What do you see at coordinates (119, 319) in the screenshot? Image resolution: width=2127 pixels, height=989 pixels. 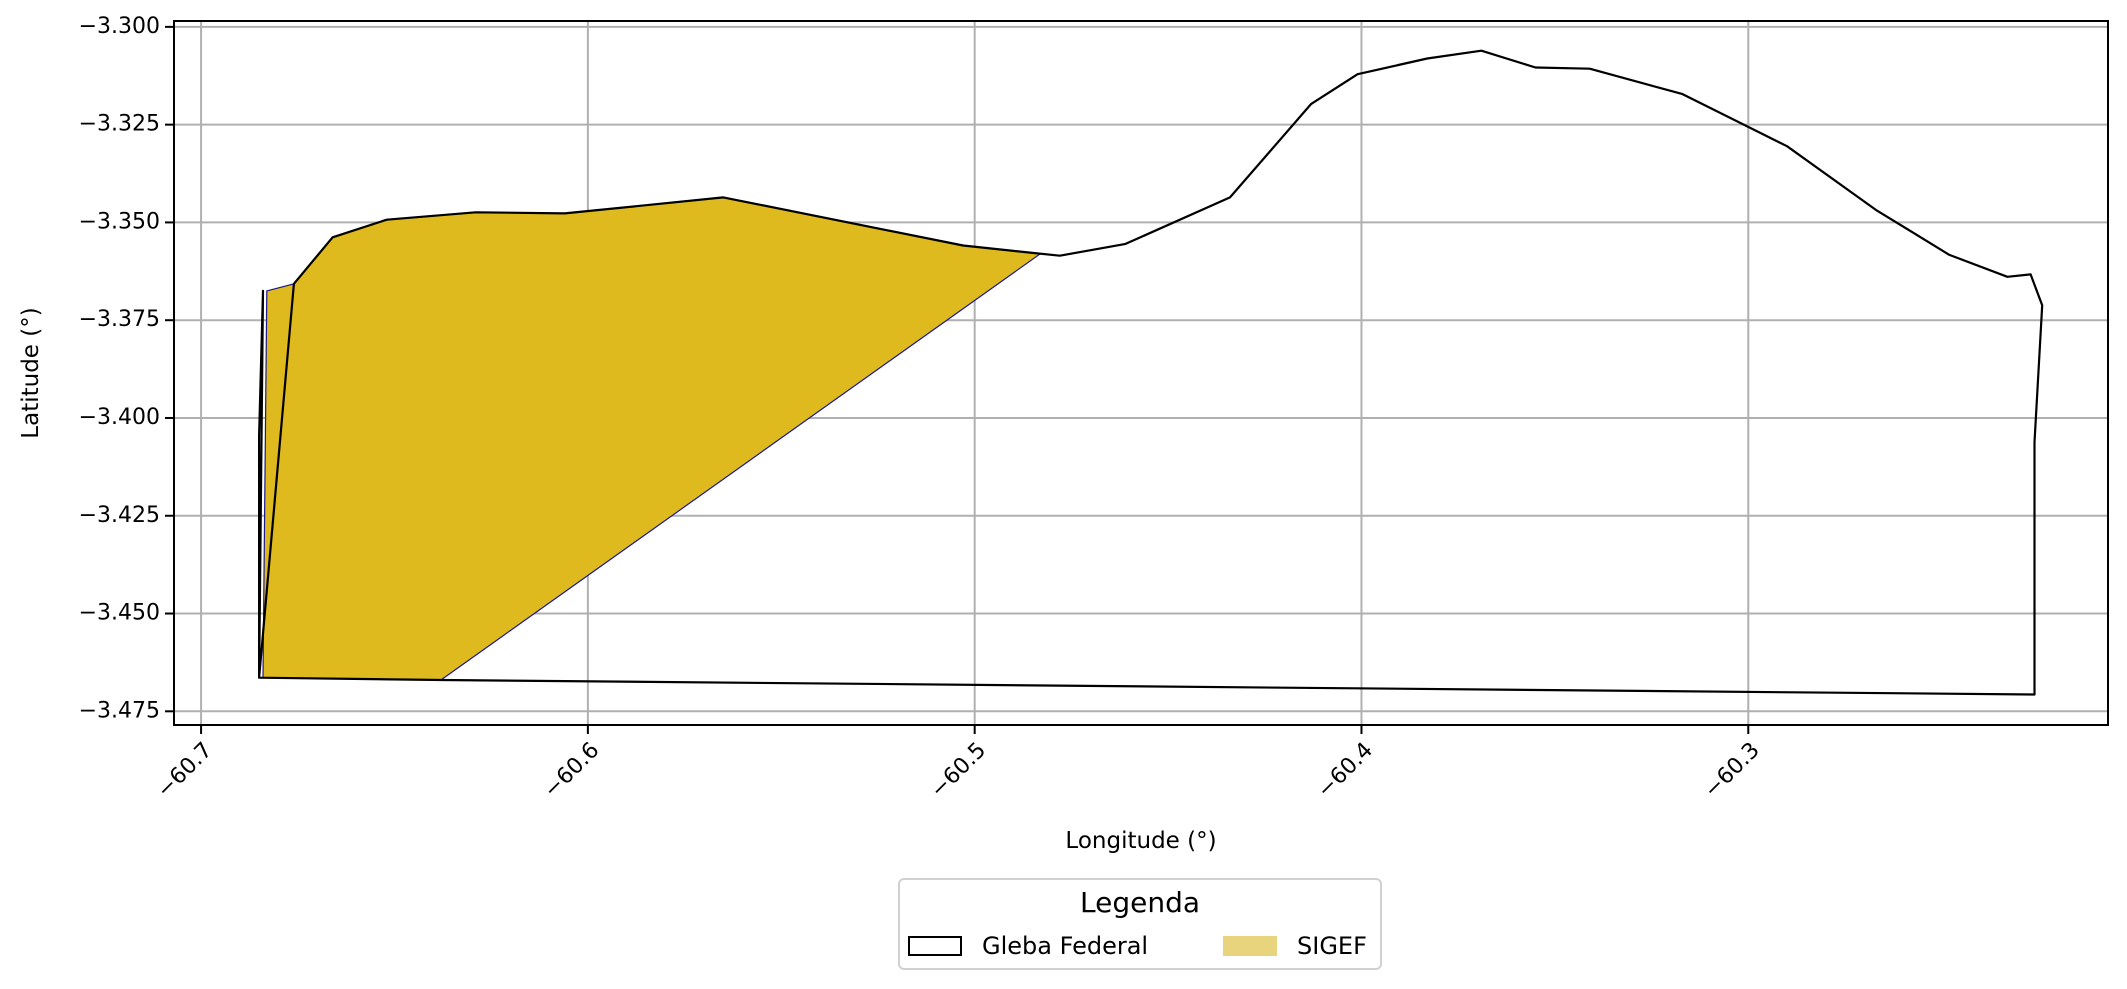 I see `y-tick-label: −3.375` at bounding box center [119, 319].